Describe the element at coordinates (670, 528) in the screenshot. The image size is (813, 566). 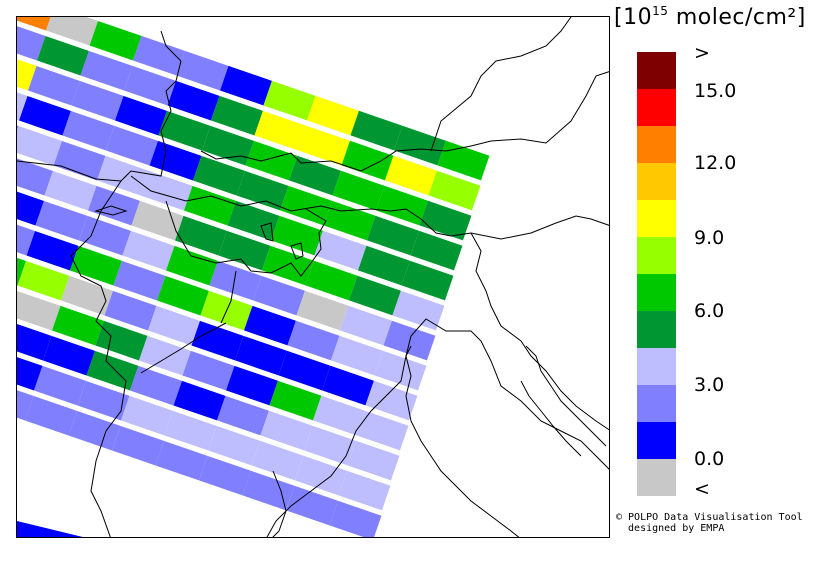
I see `credit-line-2: designed by EMPA` at that location.